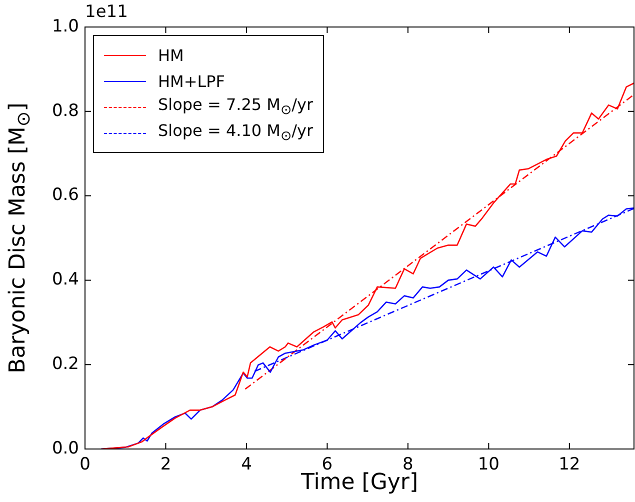  What do you see at coordinates (569, 464) in the screenshot?
I see `x-tick-label: 12` at bounding box center [569, 464].